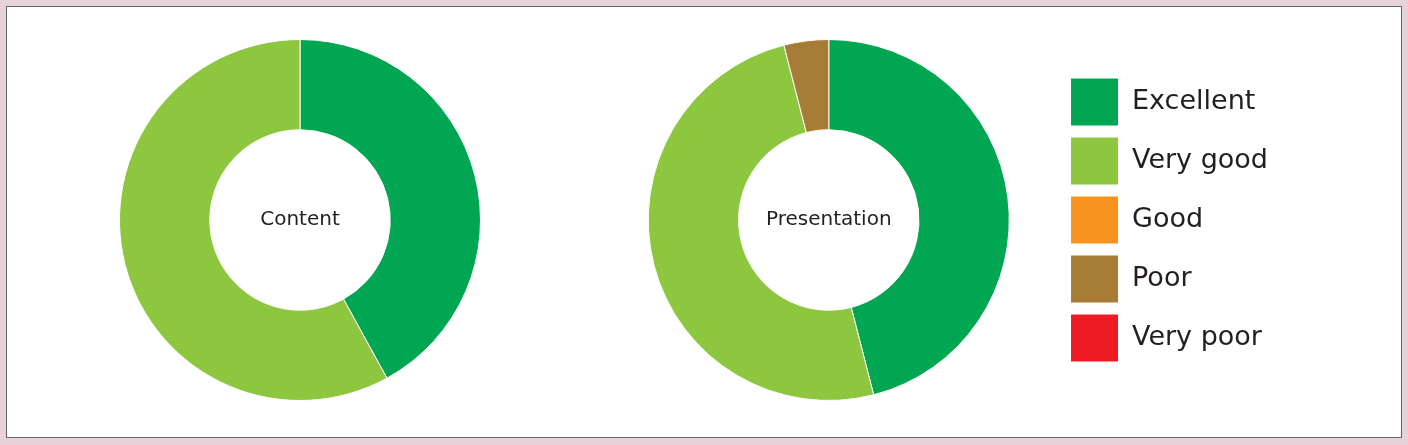 This screenshot has height=445, width=1408. Describe the element at coordinates (1197, 336) in the screenshot. I see `legend-label: Very poor` at that location.